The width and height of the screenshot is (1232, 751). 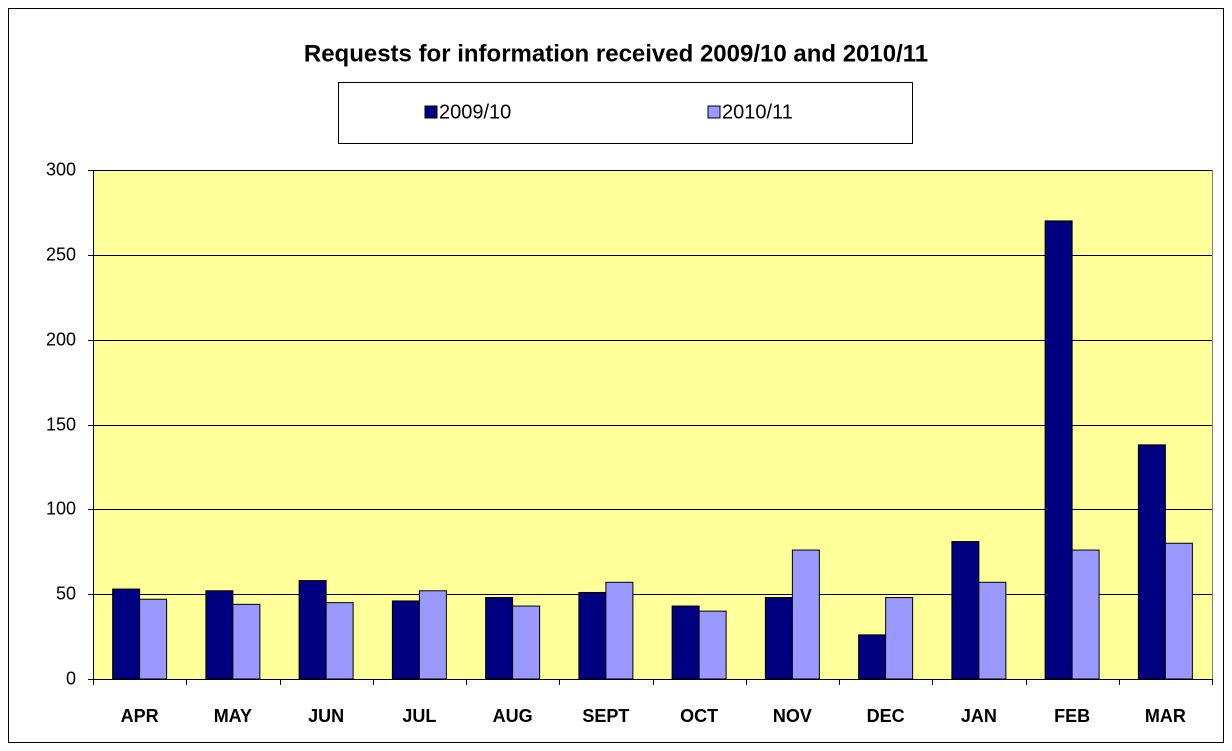 I want to click on y-tick-label: 300, so click(x=61, y=169).